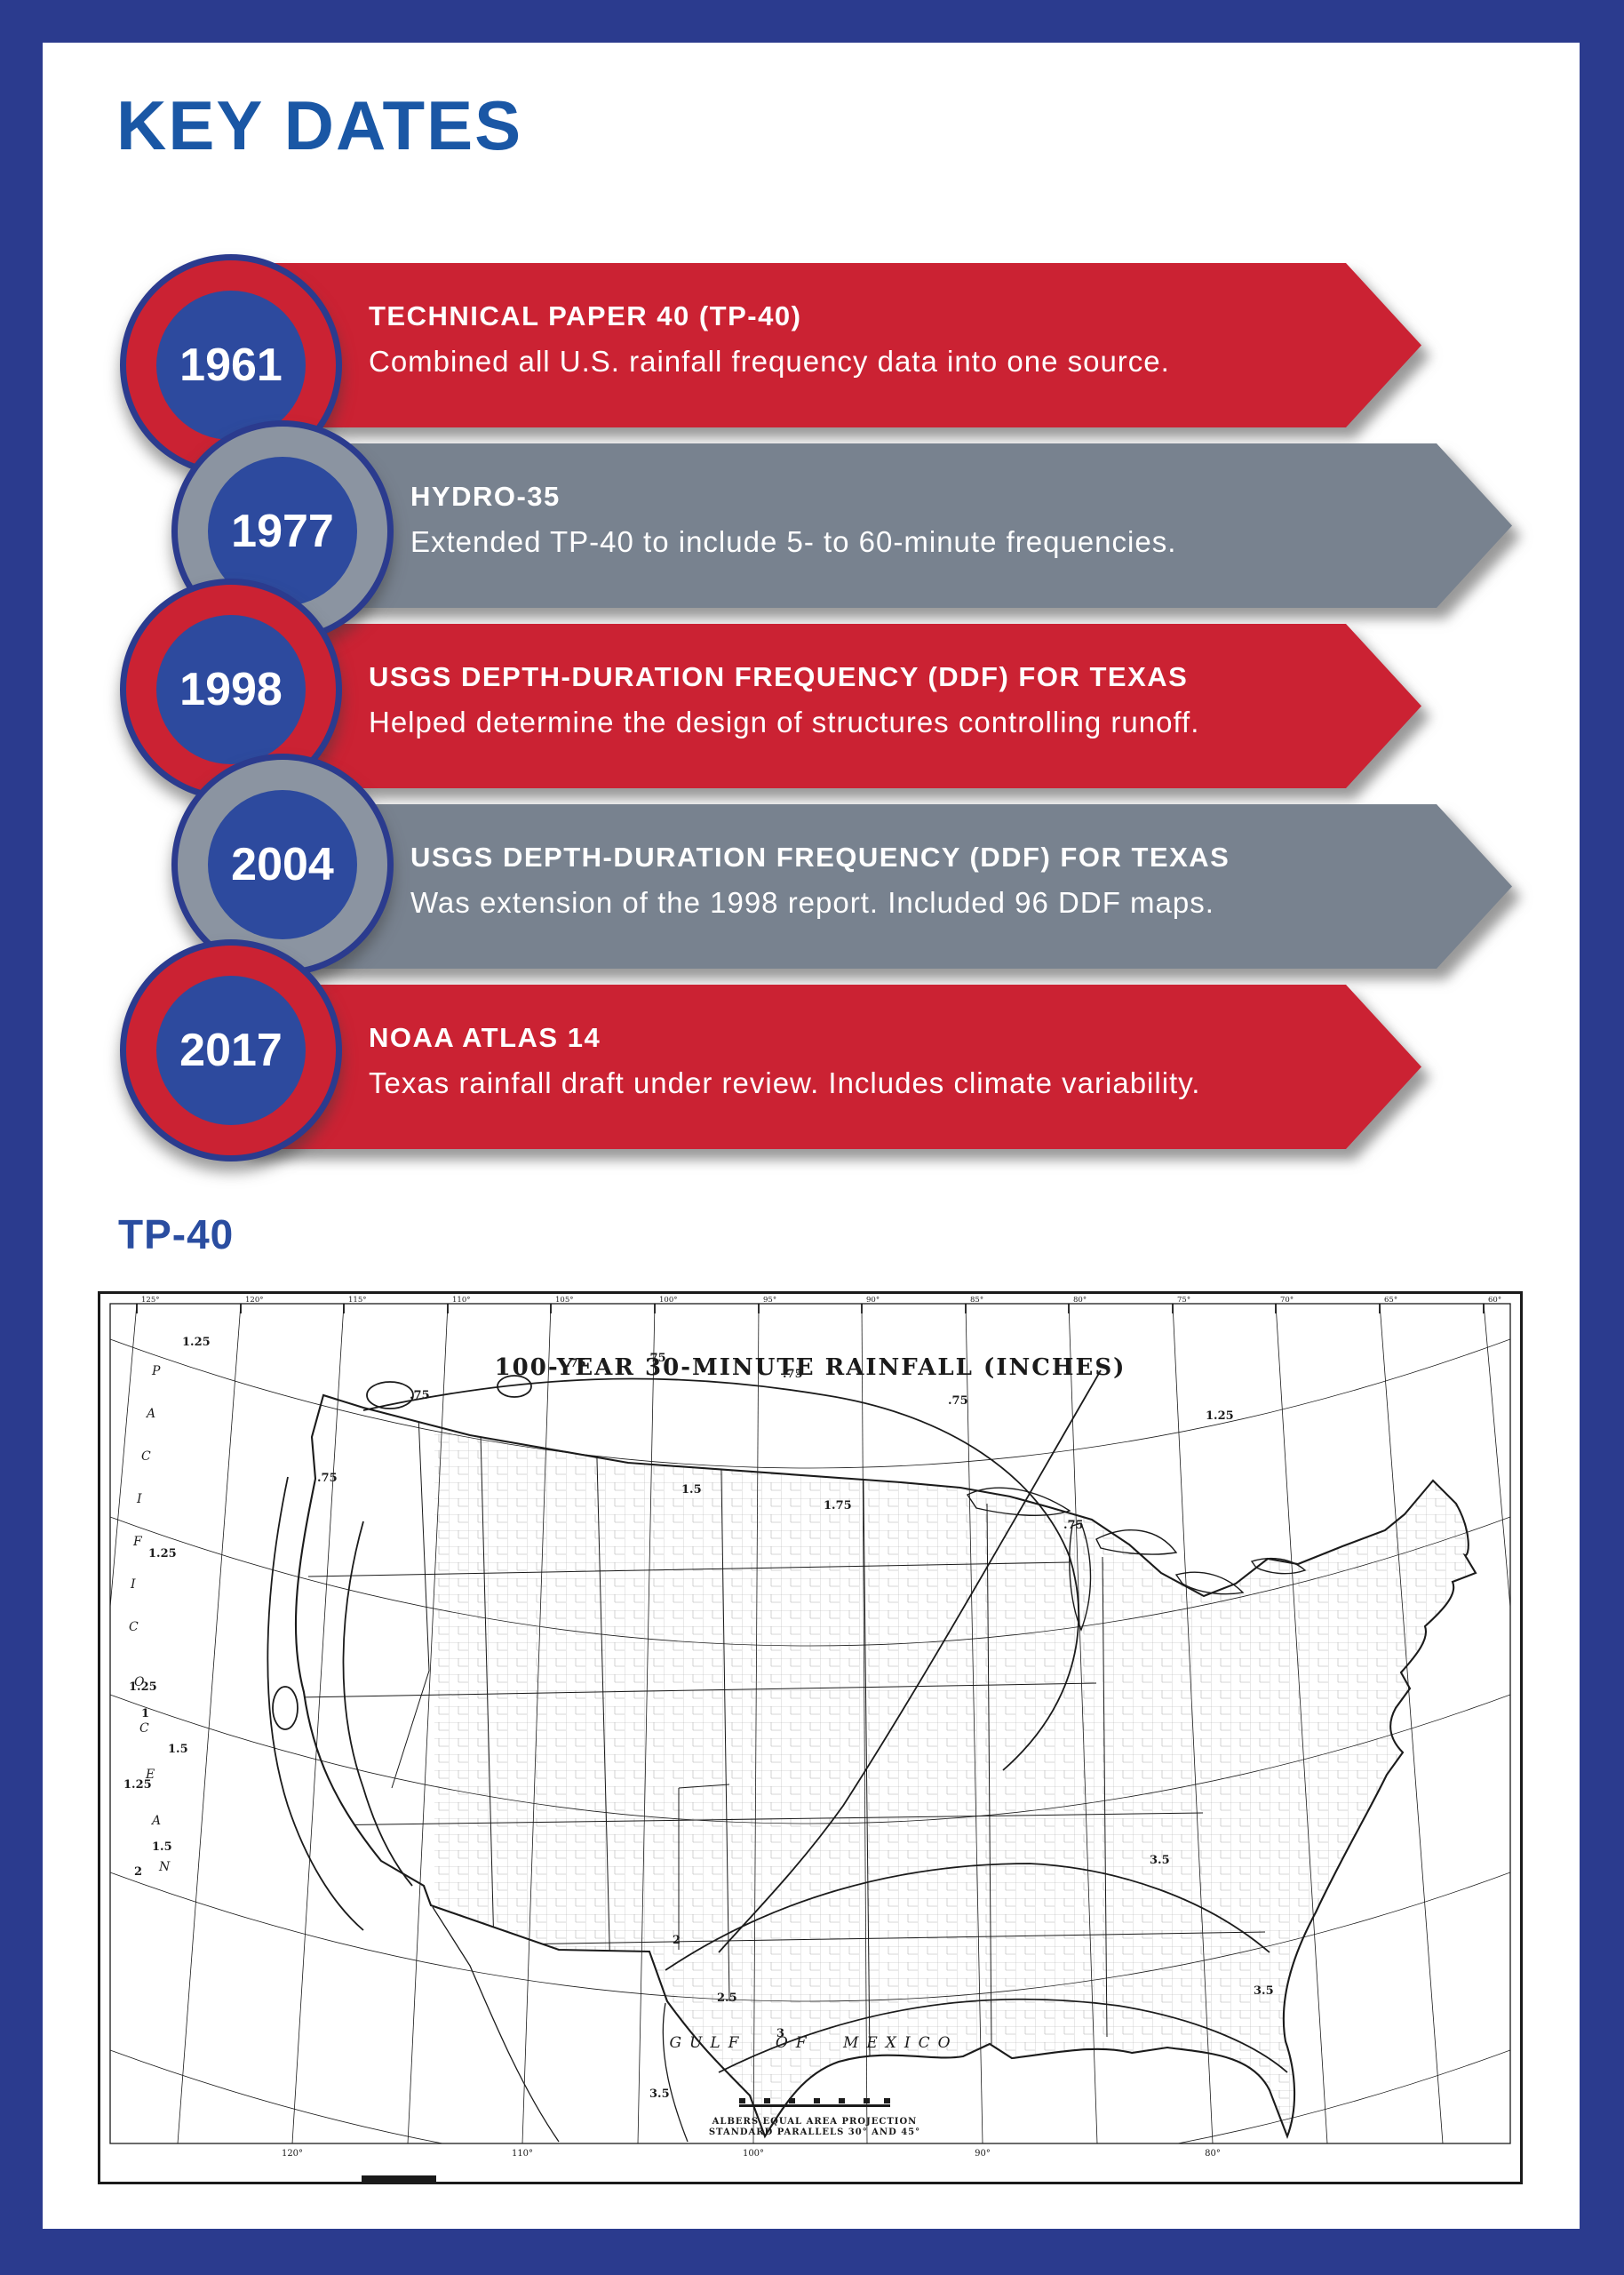  What do you see at coordinates (137, 1542) in the screenshot?
I see `svg-text: F` at bounding box center [137, 1542].